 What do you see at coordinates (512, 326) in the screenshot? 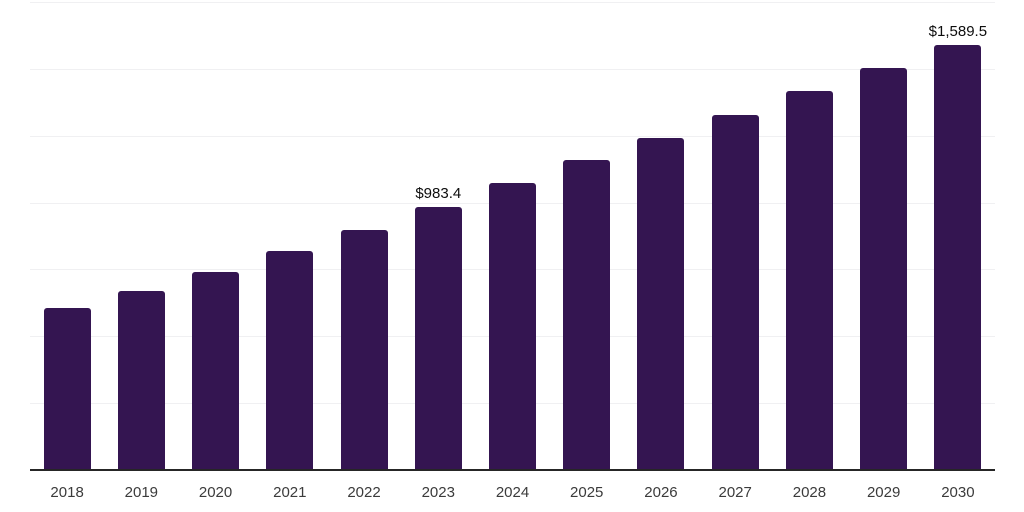
I see `bar-2024` at bounding box center [512, 326].